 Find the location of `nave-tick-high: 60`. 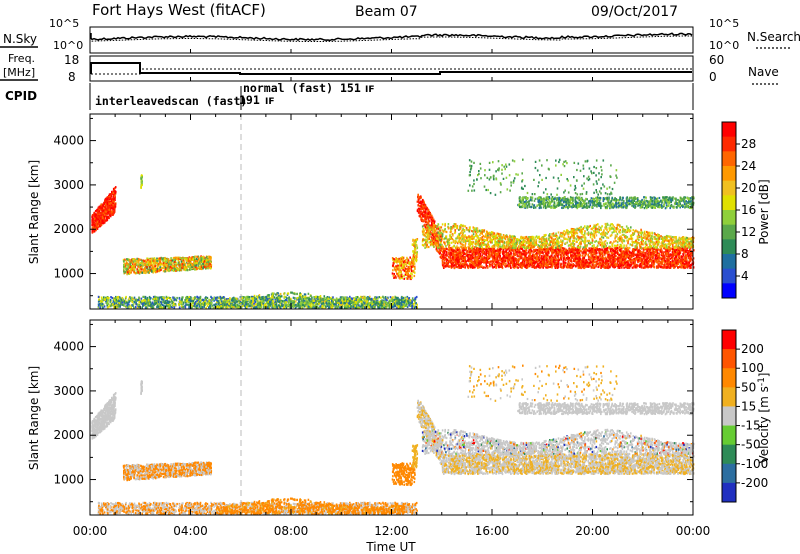

nave-tick-high: 60 is located at coordinates (716, 60).